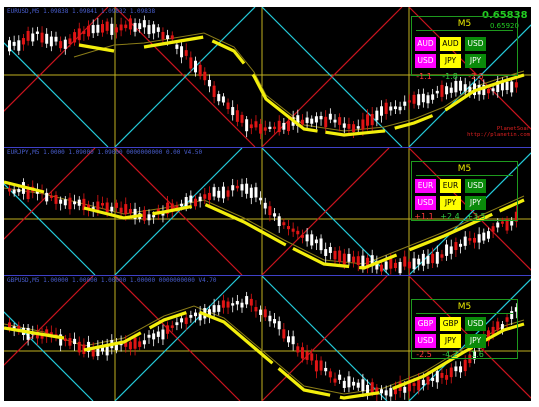  I want to click on brand-url: http://planetin.com, so click(498, 135).